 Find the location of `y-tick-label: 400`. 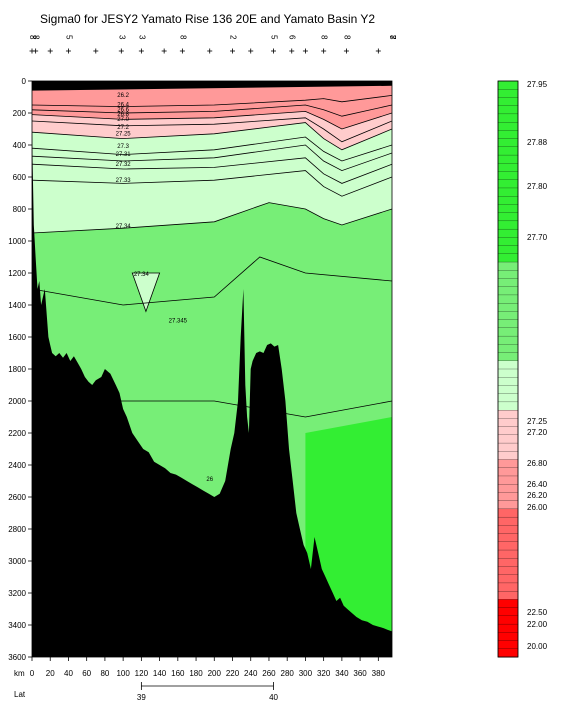

y-tick-label: 400 is located at coordinates (20, 145).